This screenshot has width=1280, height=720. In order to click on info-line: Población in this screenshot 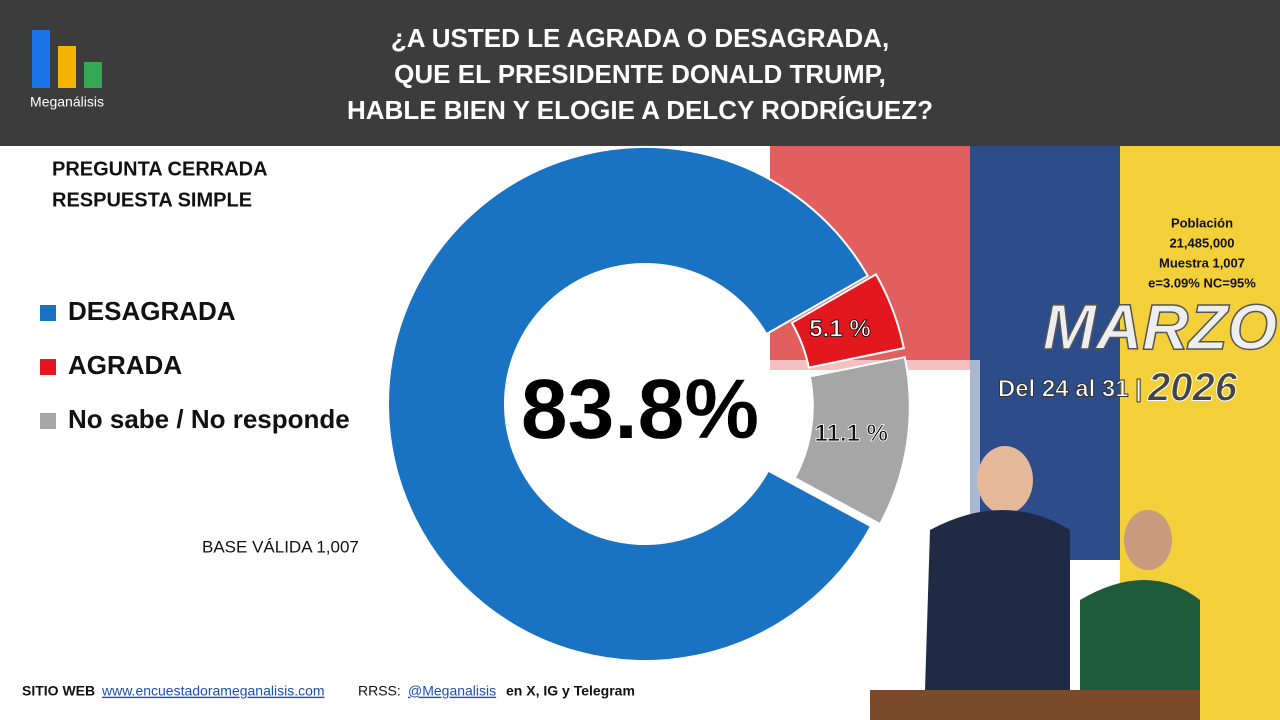, I will do `click(1202, 222)`.